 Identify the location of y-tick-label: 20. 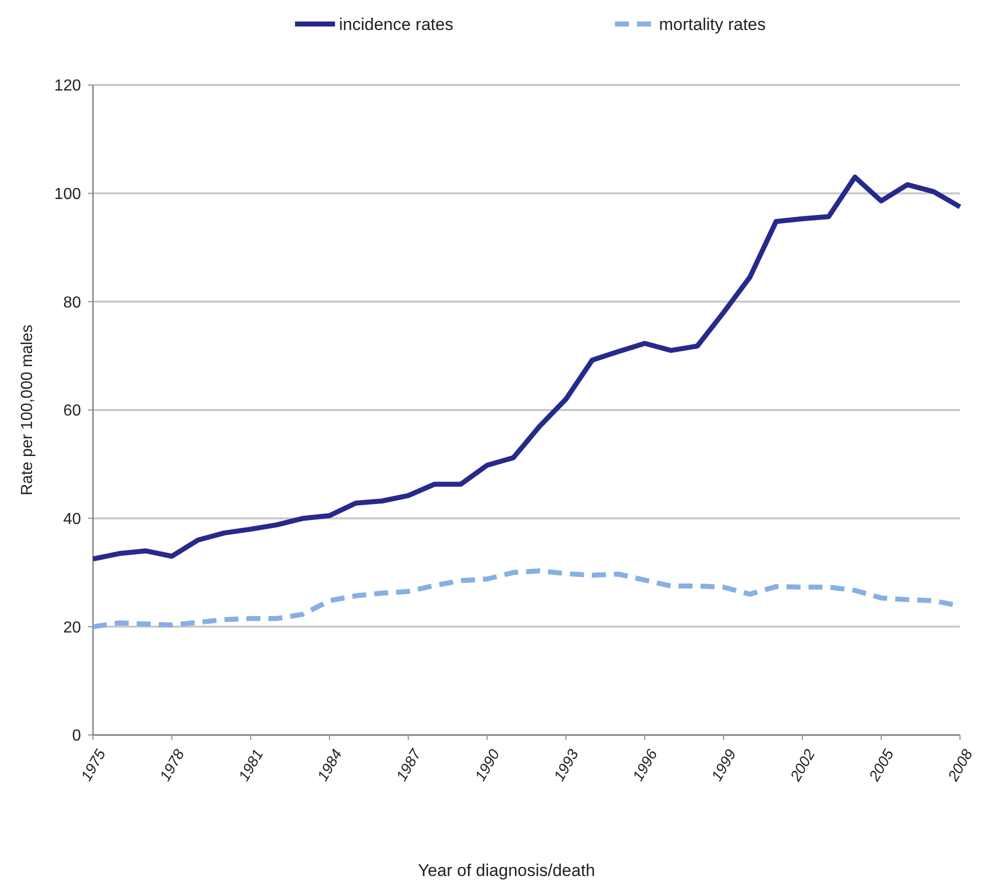
(72, 627).